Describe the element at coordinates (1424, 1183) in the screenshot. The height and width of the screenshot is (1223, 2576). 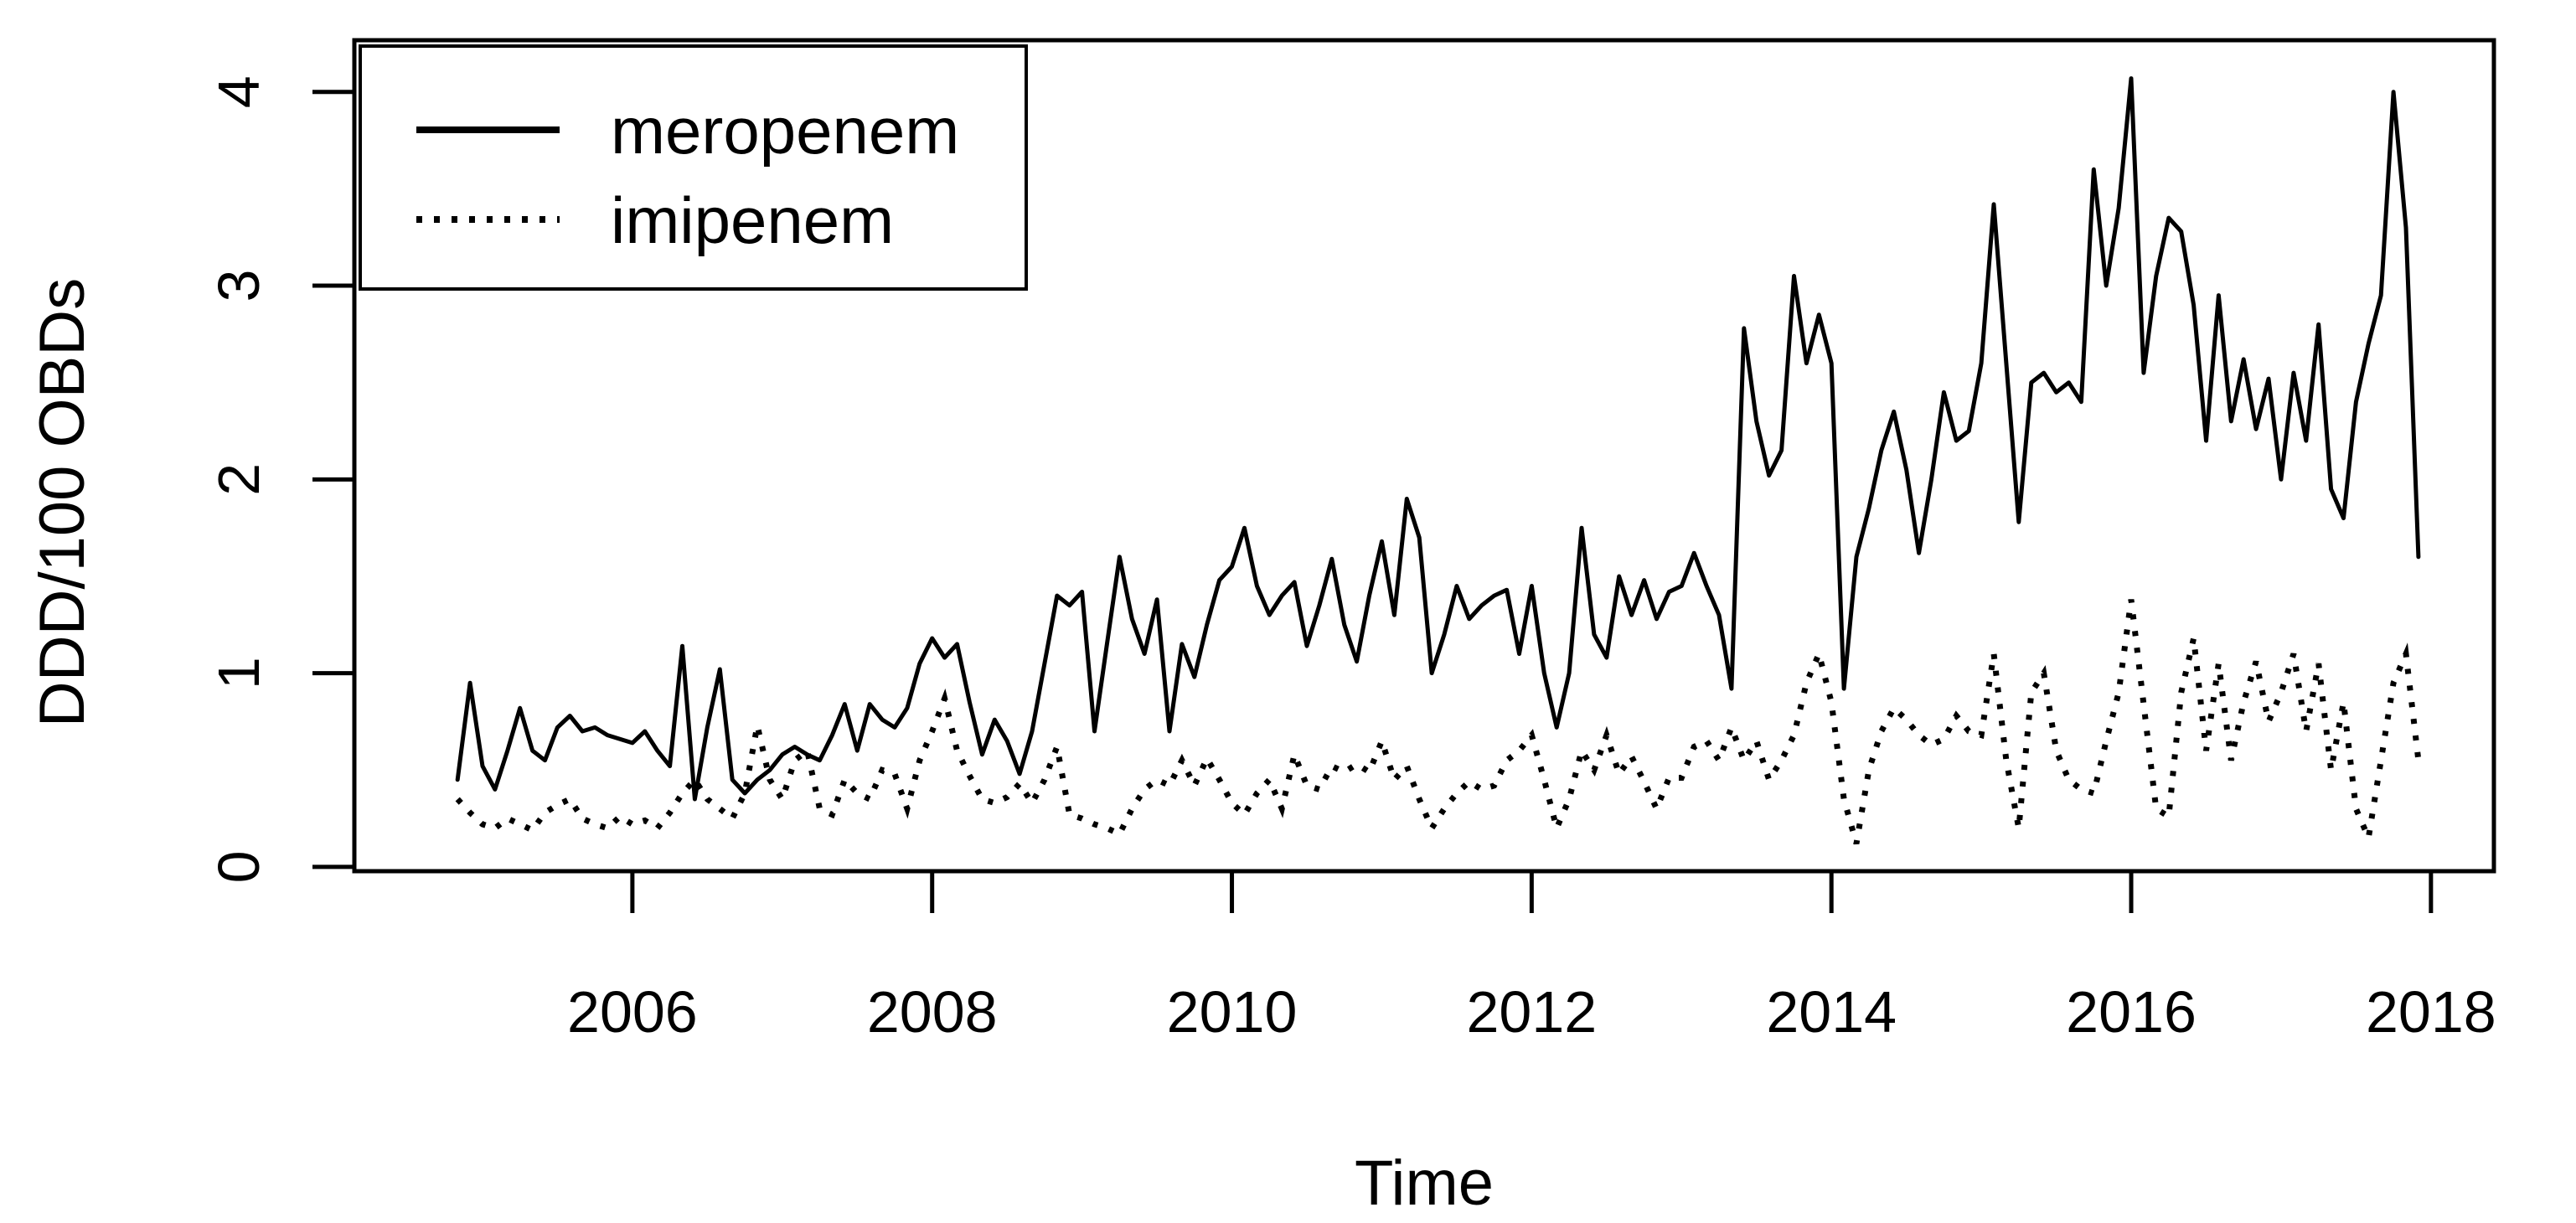
I see `x-axis-title: Time` at that location.